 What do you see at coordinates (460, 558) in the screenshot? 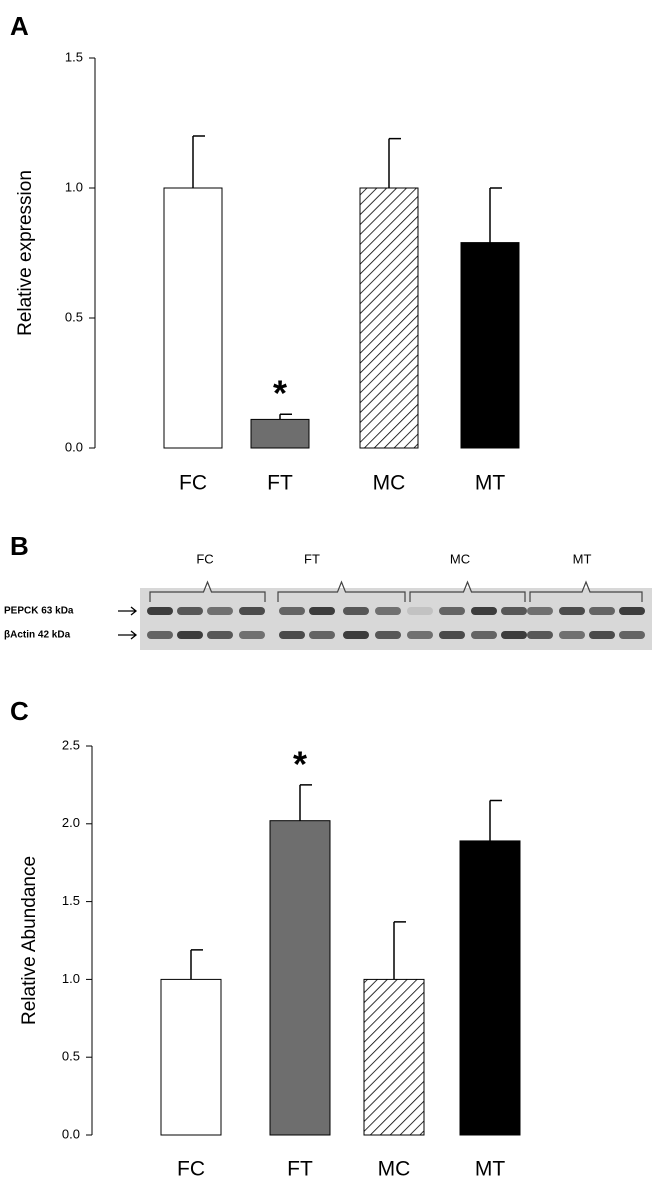
I see `blot-group-label: MC` at bounding box center [460, 558].